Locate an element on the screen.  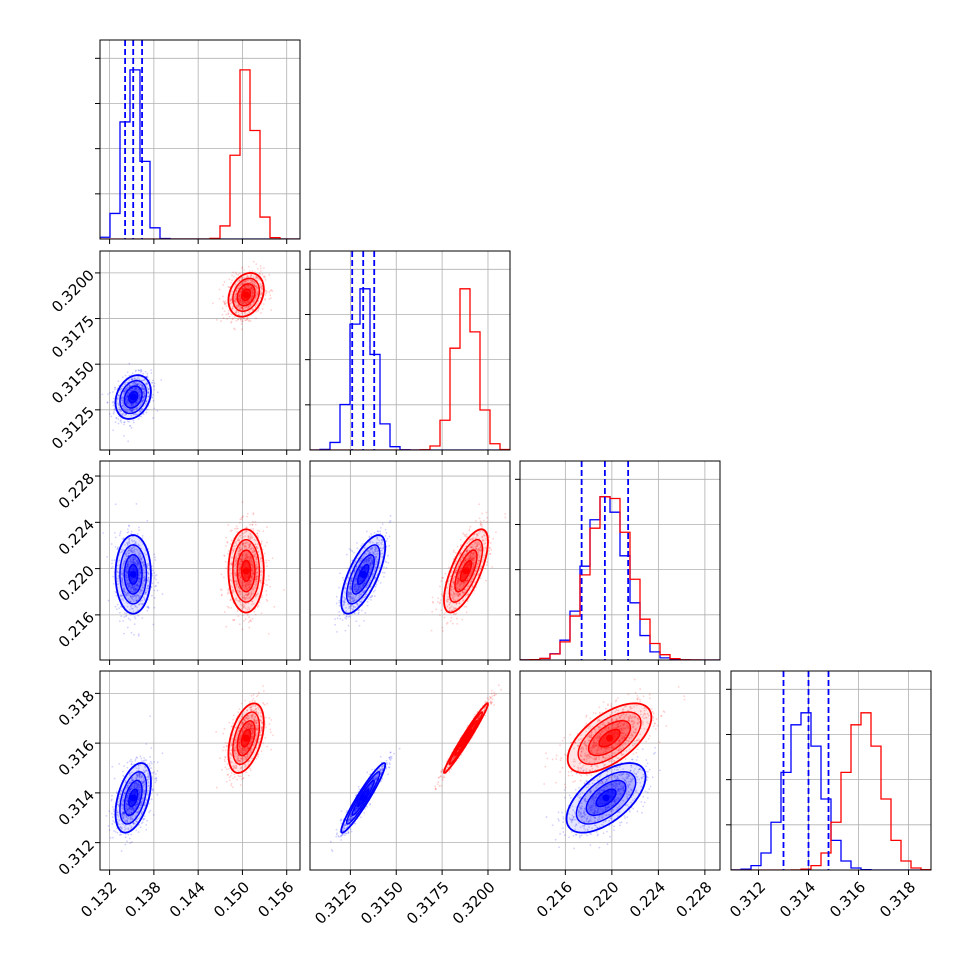
panel-frame is located at coordinates (200, 139).